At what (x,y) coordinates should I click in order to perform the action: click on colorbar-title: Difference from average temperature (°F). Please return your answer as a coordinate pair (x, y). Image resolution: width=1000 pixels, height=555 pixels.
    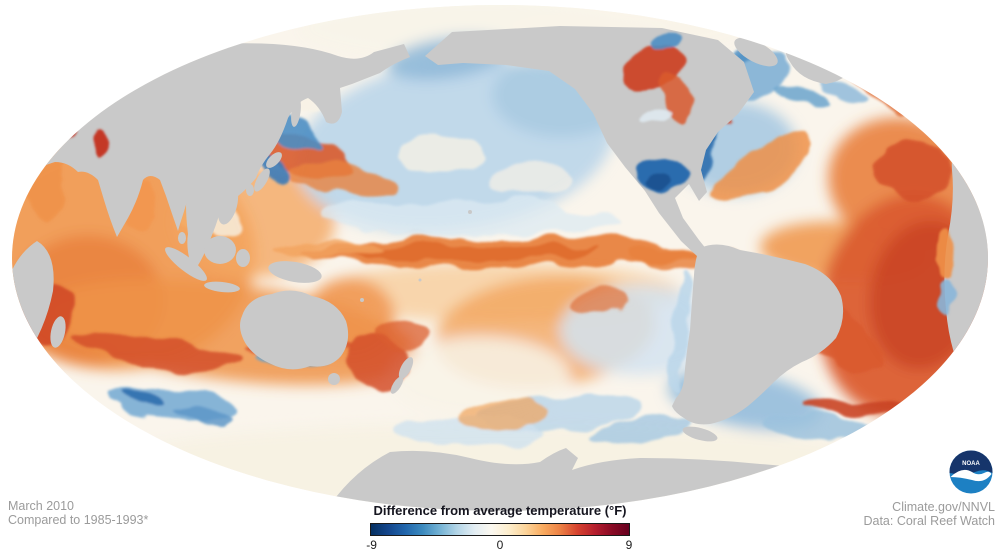
    Looking at the image, I should click on (500, 510).